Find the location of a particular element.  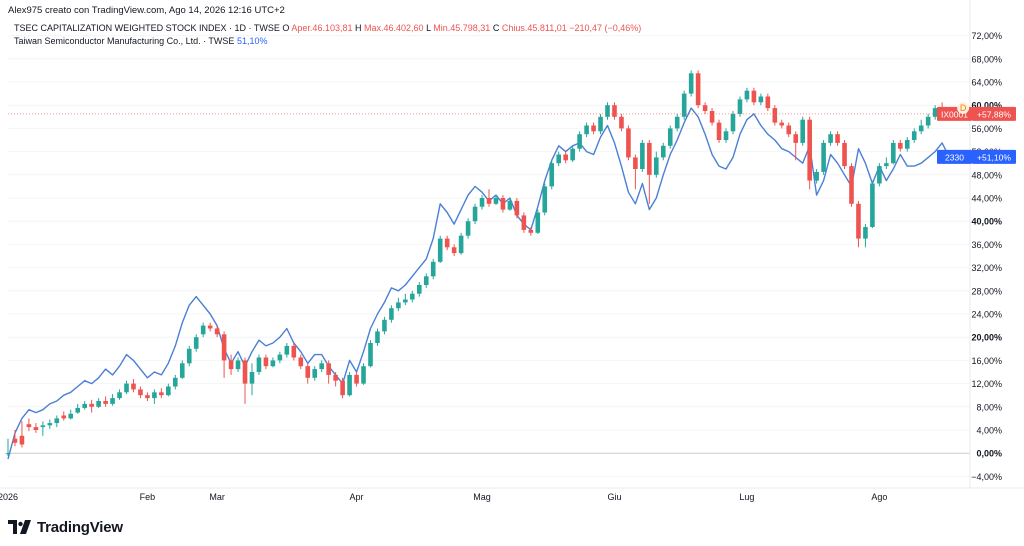

x-axis: 2026 Feb Mar Apr Mag Giu Lug Ago is located at coordinates (443, 497).